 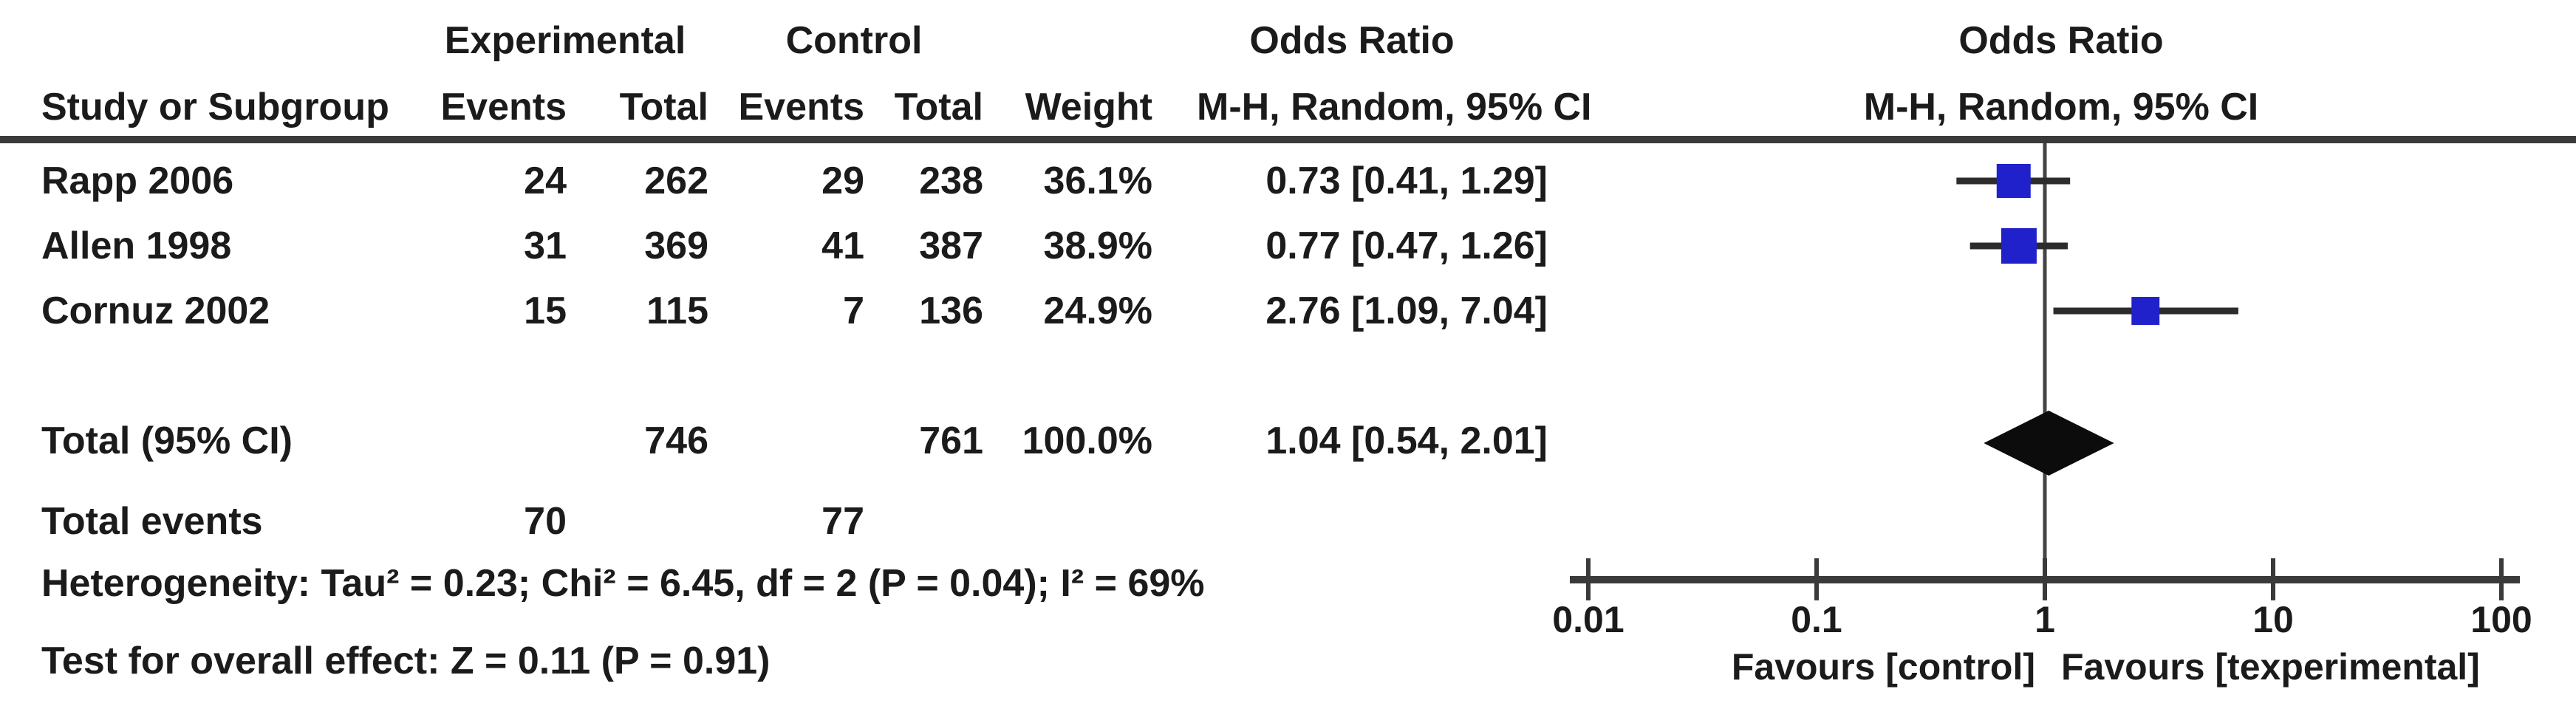 I want to click on no-effect-line, so click(x=2045, y=363).